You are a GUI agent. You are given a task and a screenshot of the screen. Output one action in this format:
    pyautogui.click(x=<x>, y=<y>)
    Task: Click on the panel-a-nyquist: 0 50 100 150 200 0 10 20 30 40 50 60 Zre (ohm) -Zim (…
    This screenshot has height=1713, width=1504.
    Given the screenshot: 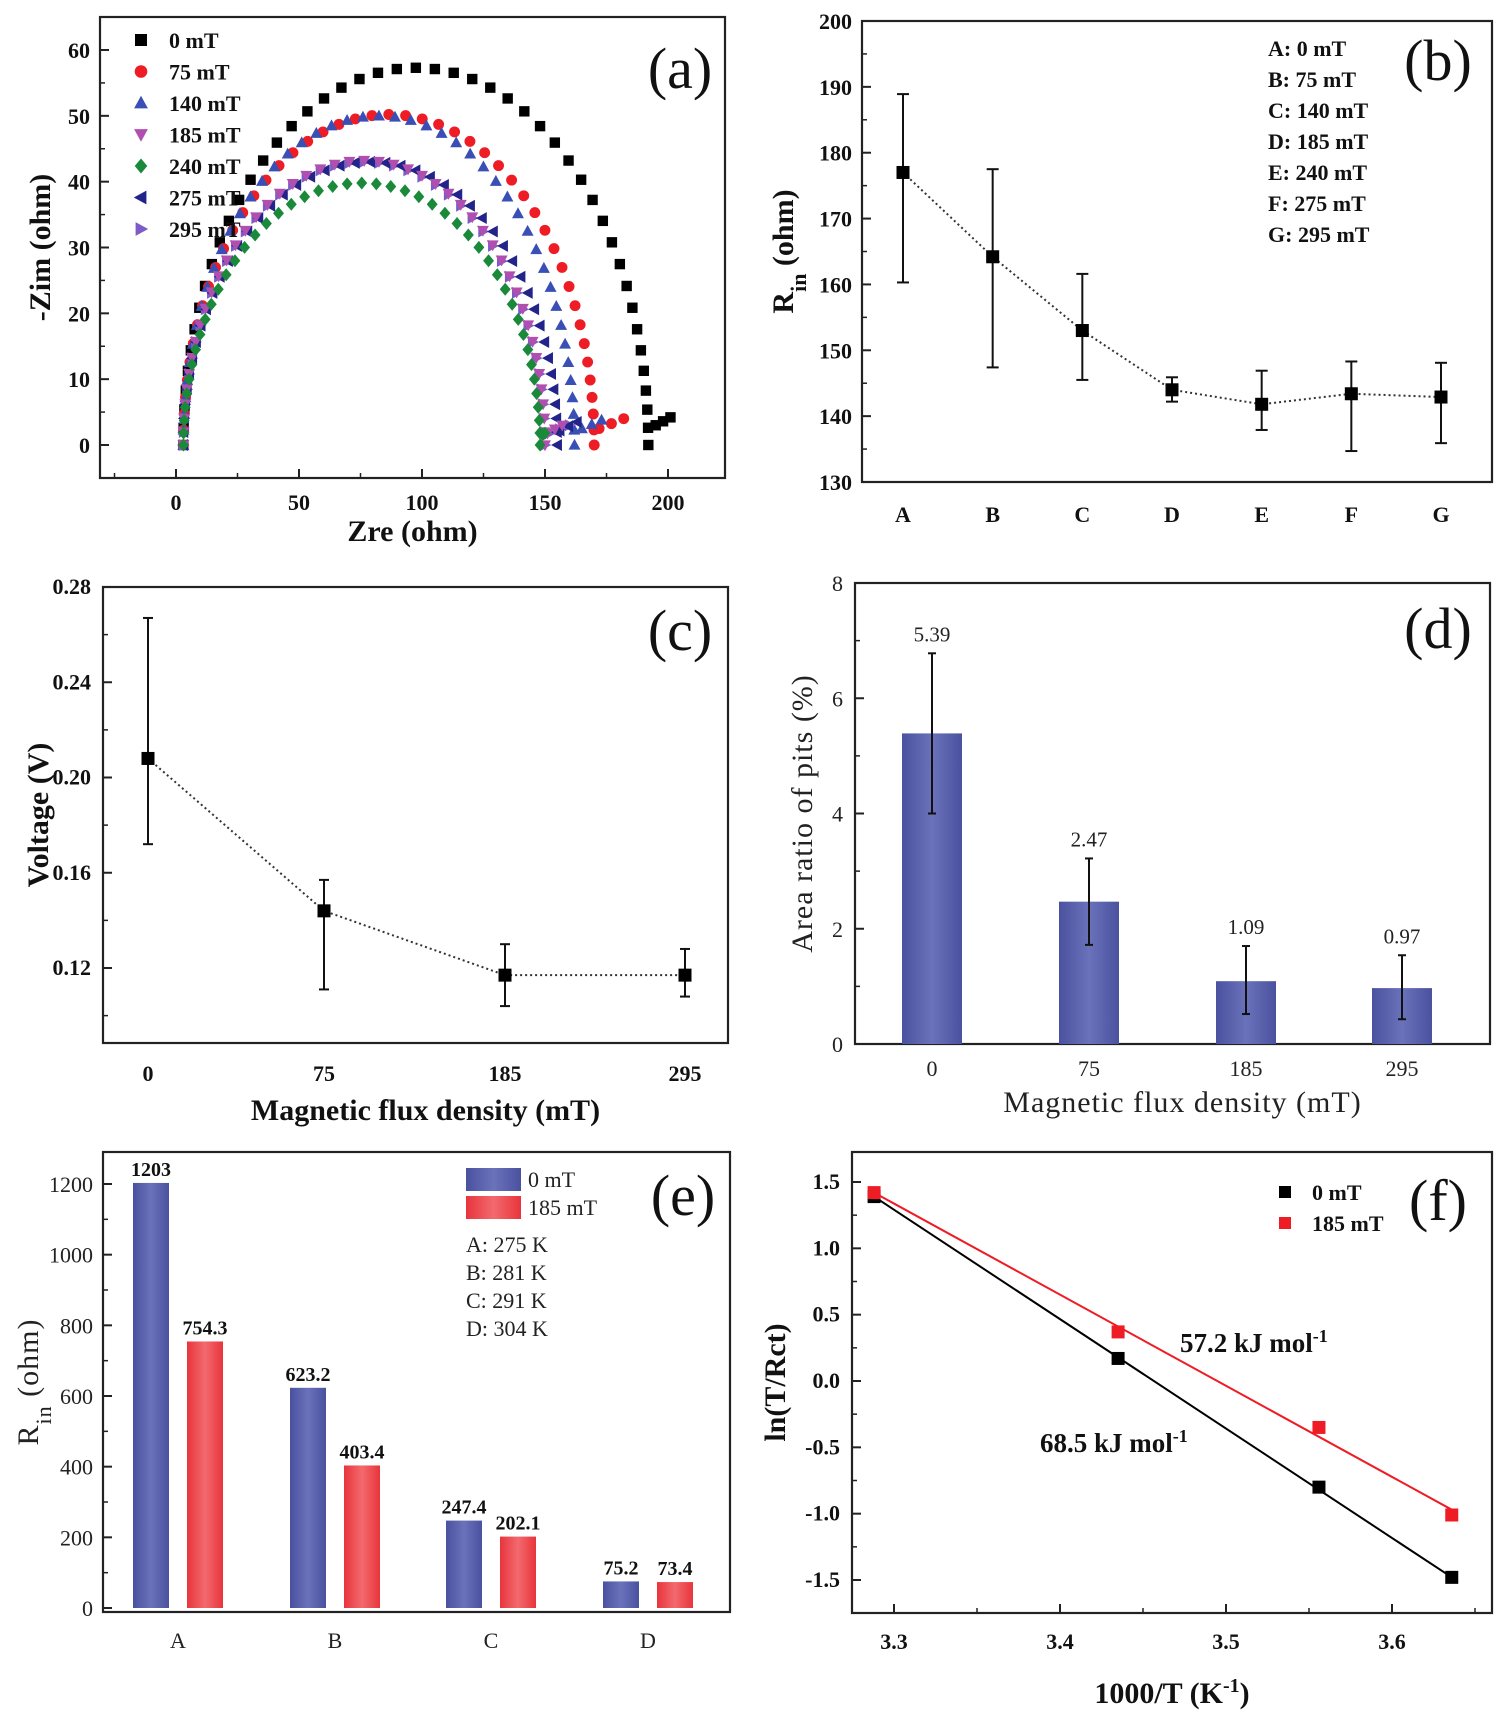 What is the action you would take?
    pyautogui.click(x=375, y=281)
    